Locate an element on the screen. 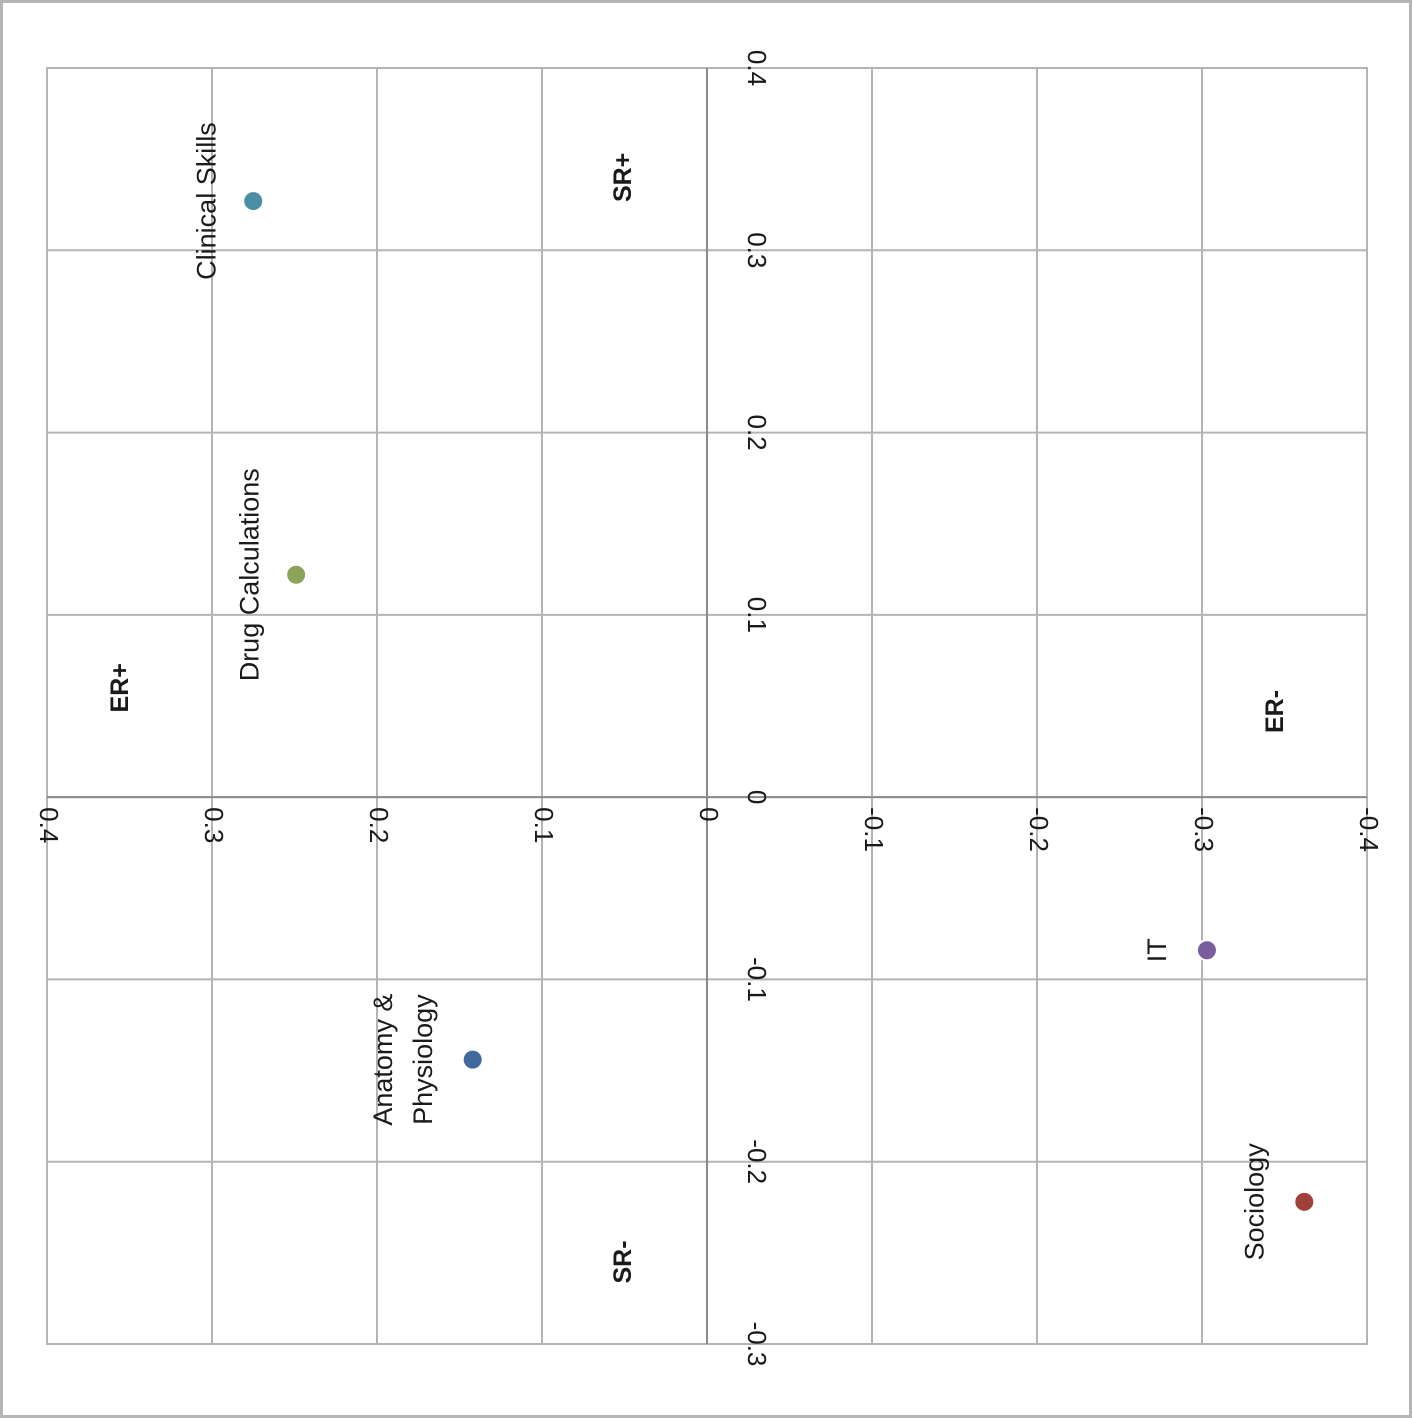 The width and height of the screenshot is (1412, 1418). y-axis-ticks: 0.4 0.3 0.2 0.1 0 -0.1 -0.2 -0.3 is located at coordinates (757, 708).